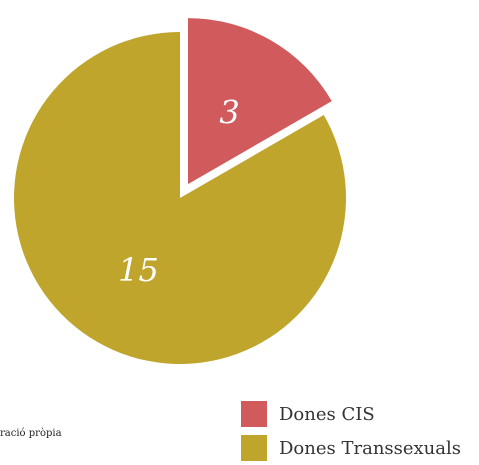 The height and width of the screenshot is (465, 479). I want to click on pie-slice-dones-cis, so click(260, 101).